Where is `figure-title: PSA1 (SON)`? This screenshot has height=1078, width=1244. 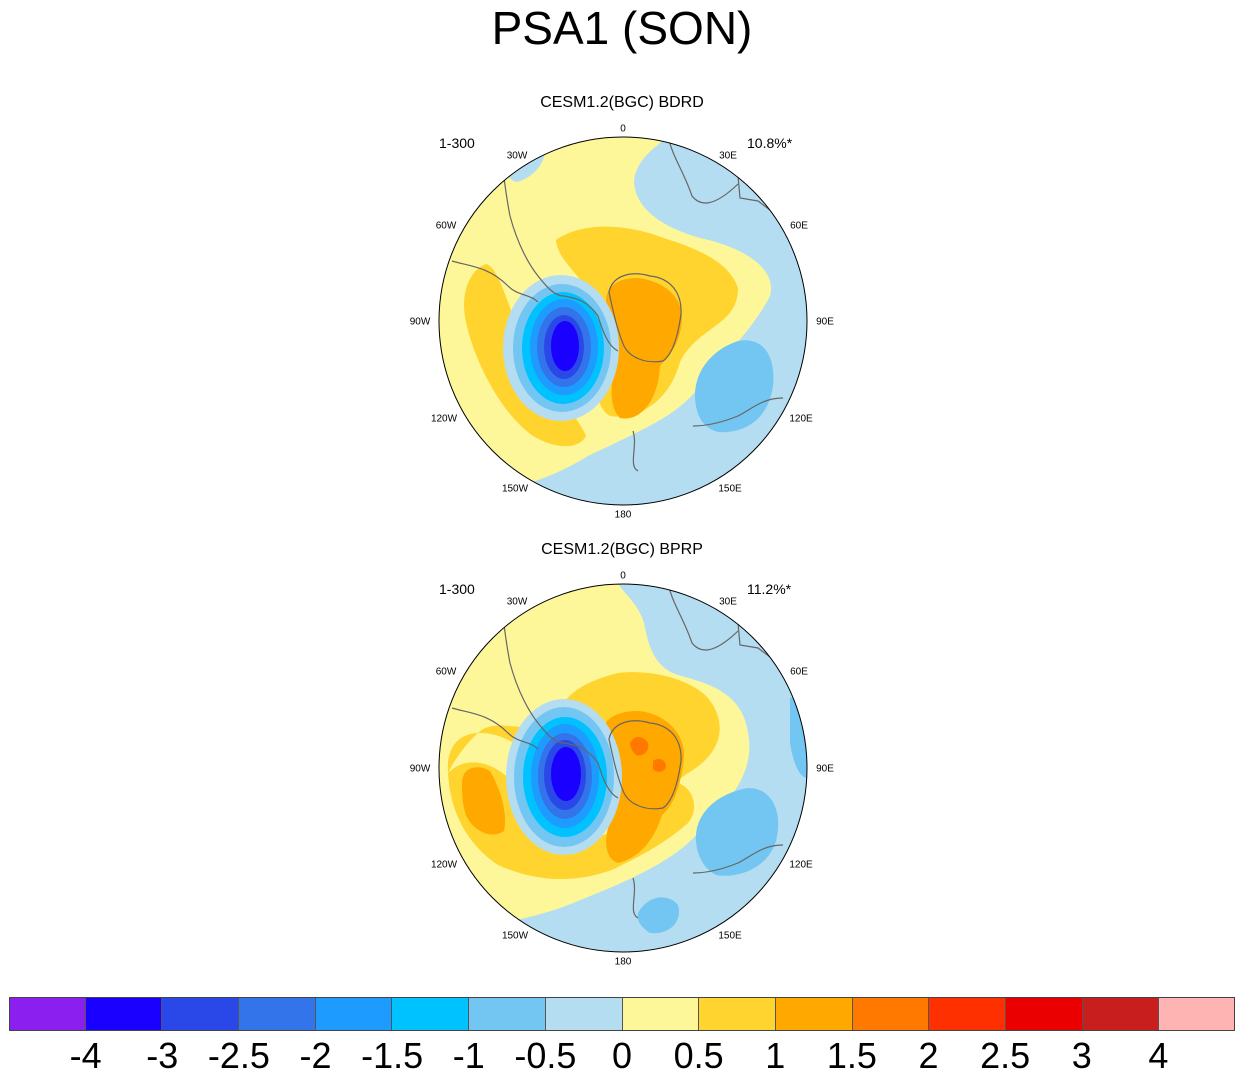
figure-title: PSA1 (SON) is located at coordinates (622, 28).